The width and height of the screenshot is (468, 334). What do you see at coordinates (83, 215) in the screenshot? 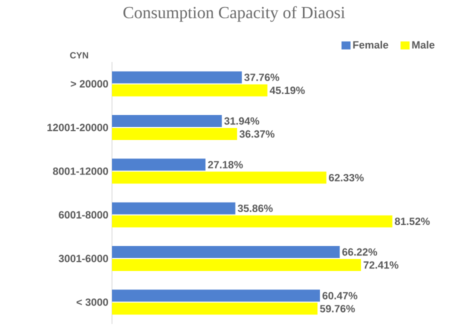
I see `y-tick-label: 6001-8000` at bounding box center [83, 215].